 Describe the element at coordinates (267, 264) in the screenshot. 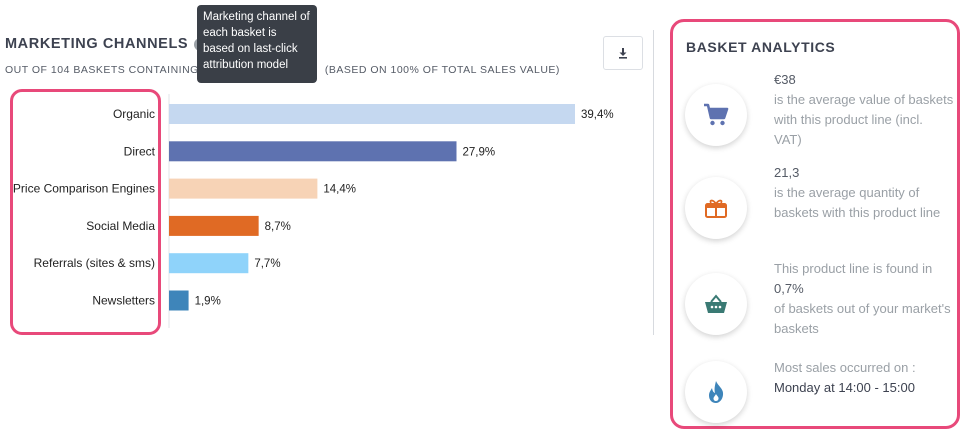

I see `bar-value-label: 7,7%` at that location.